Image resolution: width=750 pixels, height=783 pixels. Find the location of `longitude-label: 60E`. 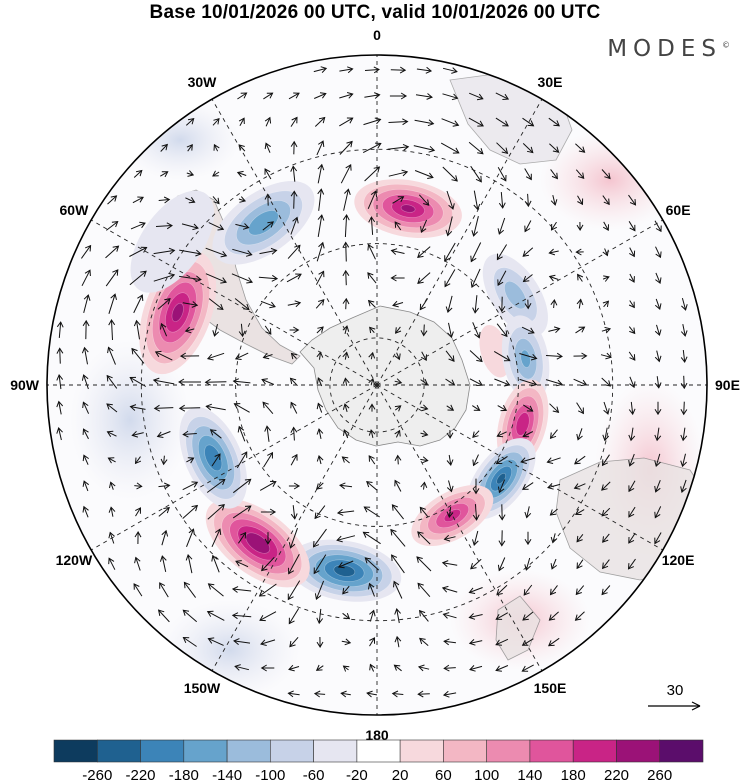

longitude-label: 60E is located at coordinates (678, 210).